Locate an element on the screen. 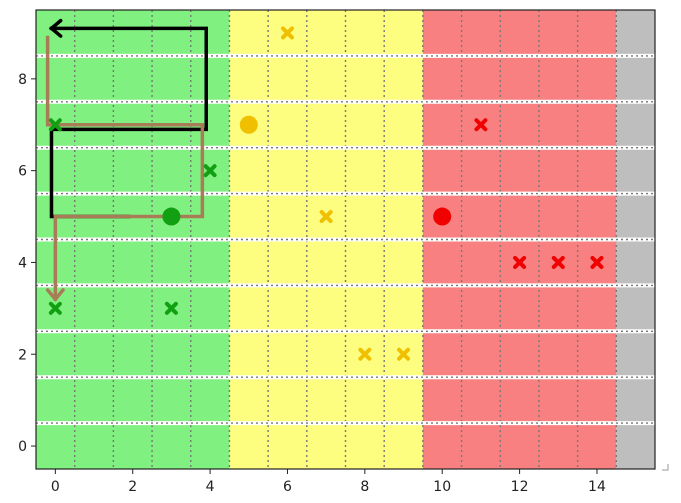 The width and height of the screenshot is (681, 503). x-tick-label: 0 is located at coordinates (55, 487).